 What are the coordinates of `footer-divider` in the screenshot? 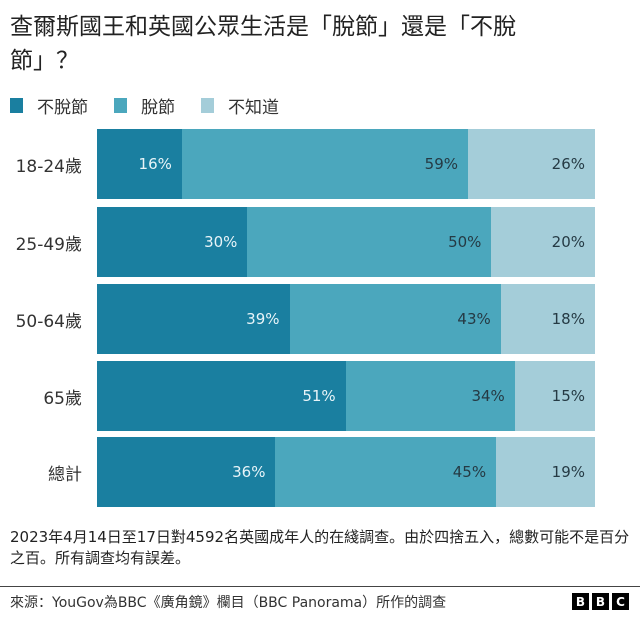 It's located at (320, 586).